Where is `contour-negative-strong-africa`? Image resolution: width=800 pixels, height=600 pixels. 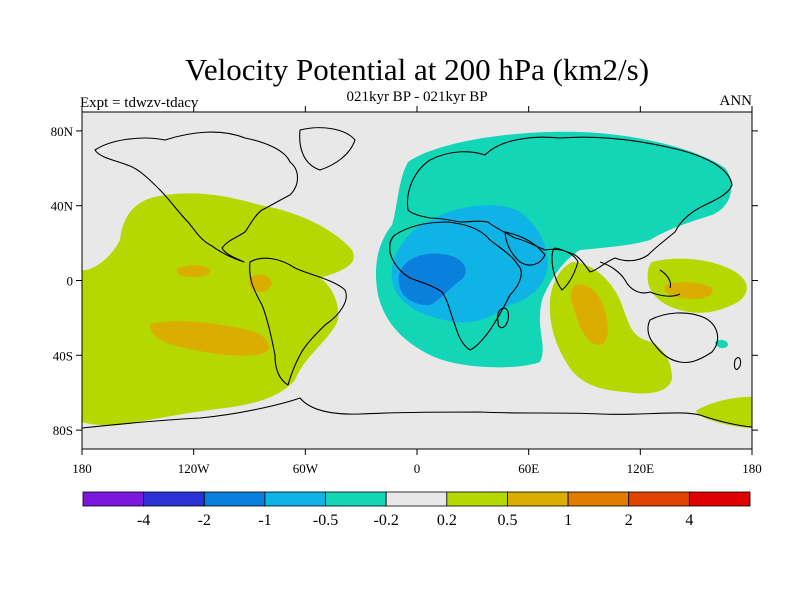 contour-negative-strong-africa is located at coordinates (432, 279).